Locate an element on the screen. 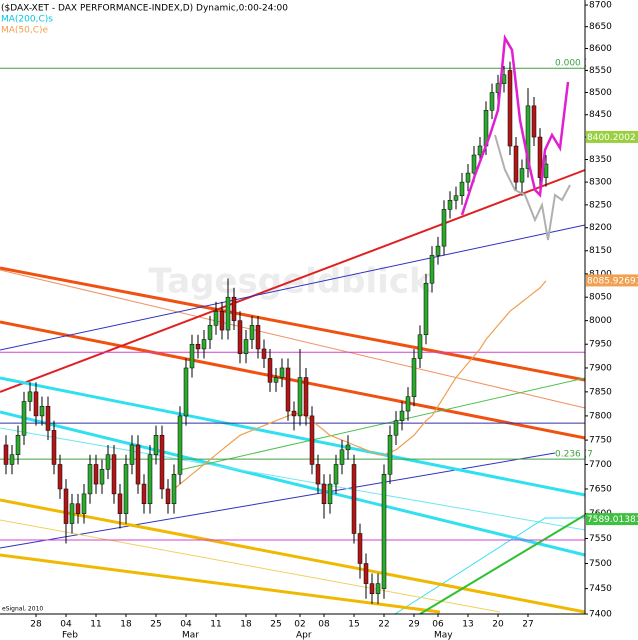 The image size is (638, 640). x-tick-label: 15 is located at coordinates (353, 625).